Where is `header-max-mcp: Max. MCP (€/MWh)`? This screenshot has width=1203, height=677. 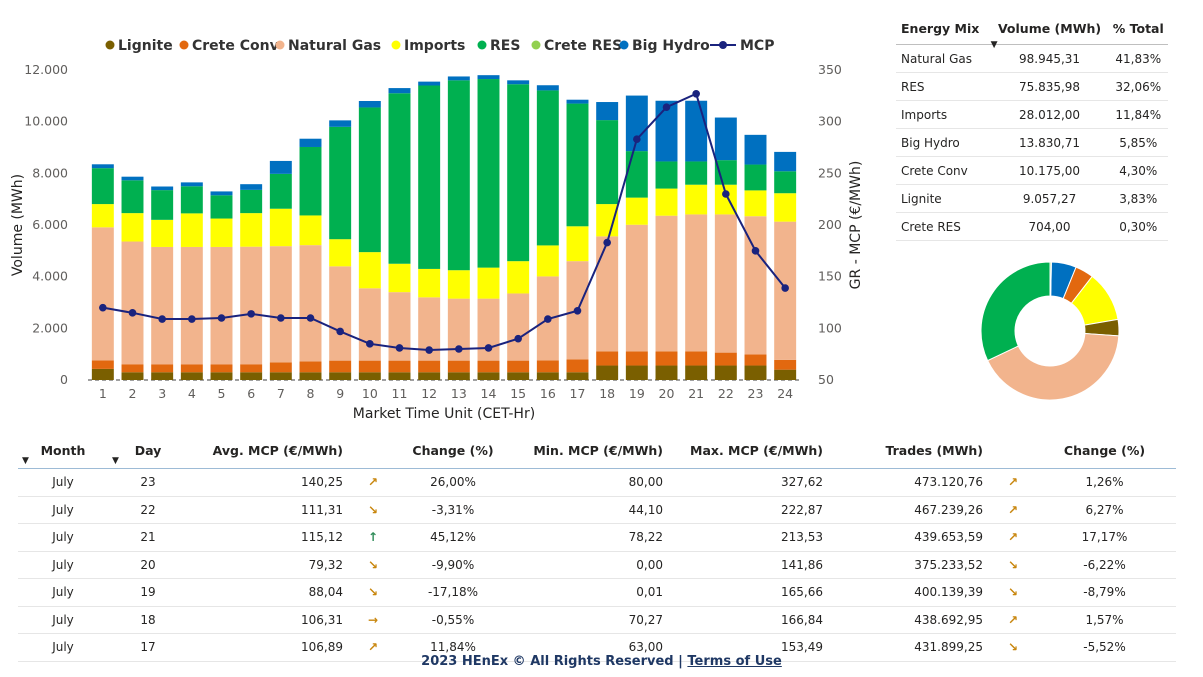 header-max-mcp: Max. MCP (€/MWh) is located at coordinates (756, 450).